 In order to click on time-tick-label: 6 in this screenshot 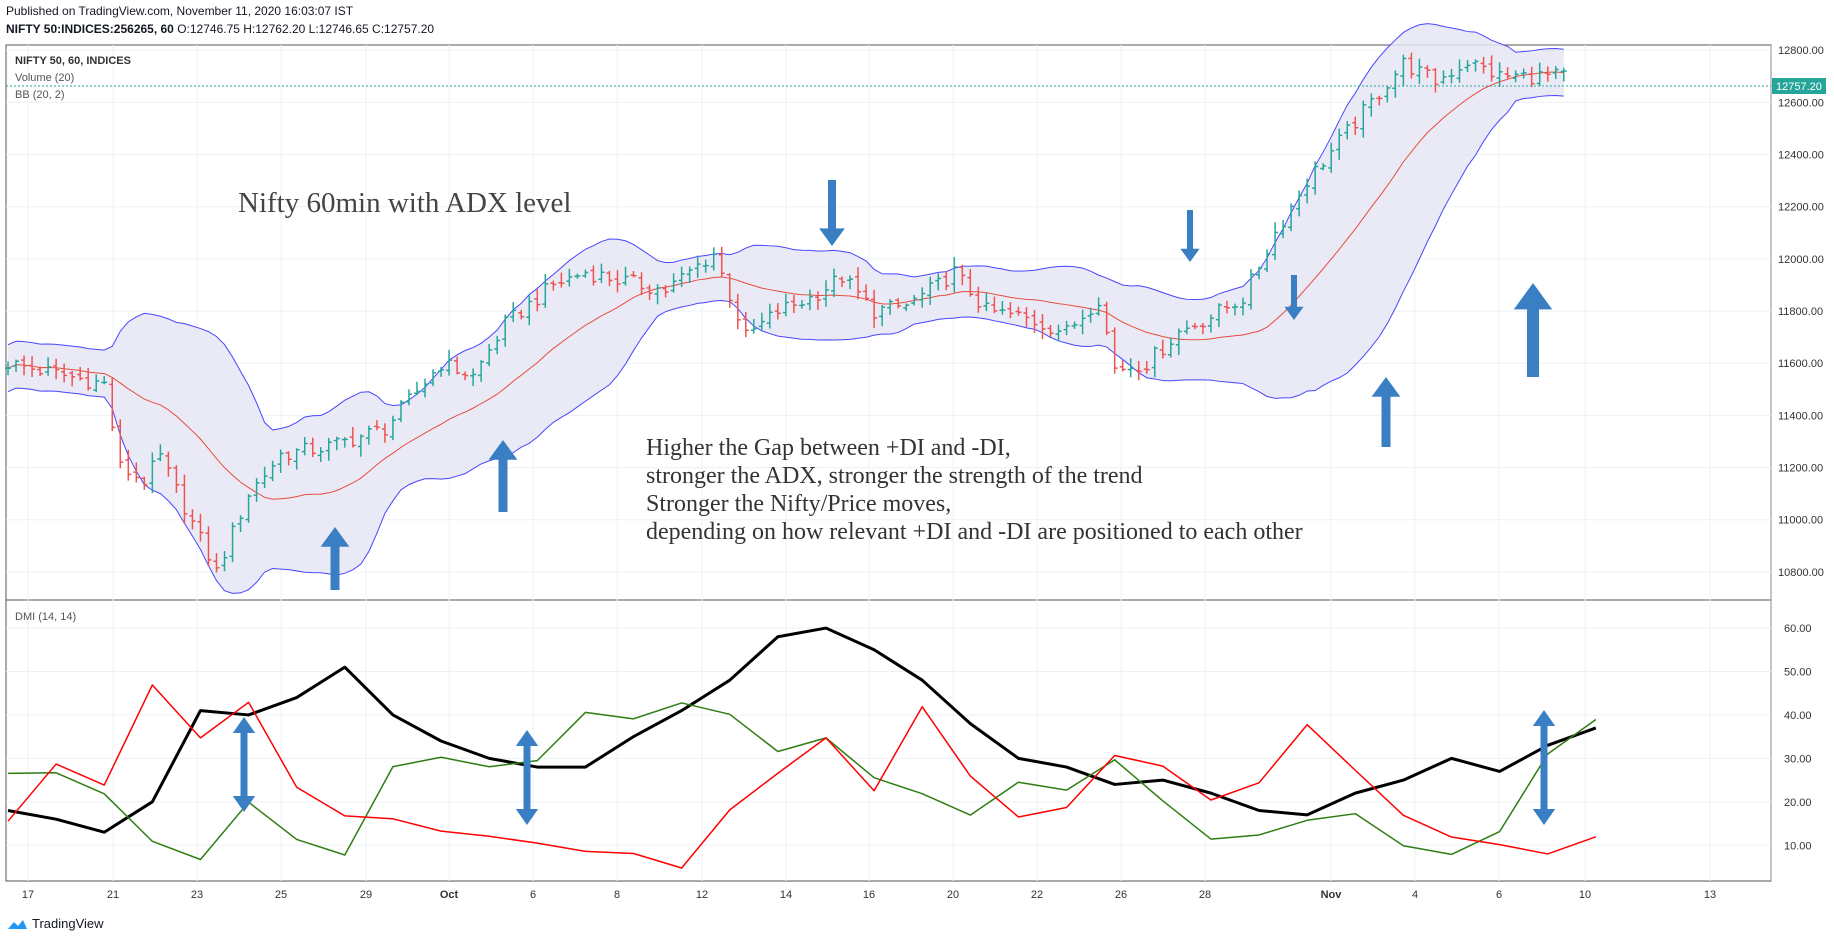, I will do `click(533, 895)`.